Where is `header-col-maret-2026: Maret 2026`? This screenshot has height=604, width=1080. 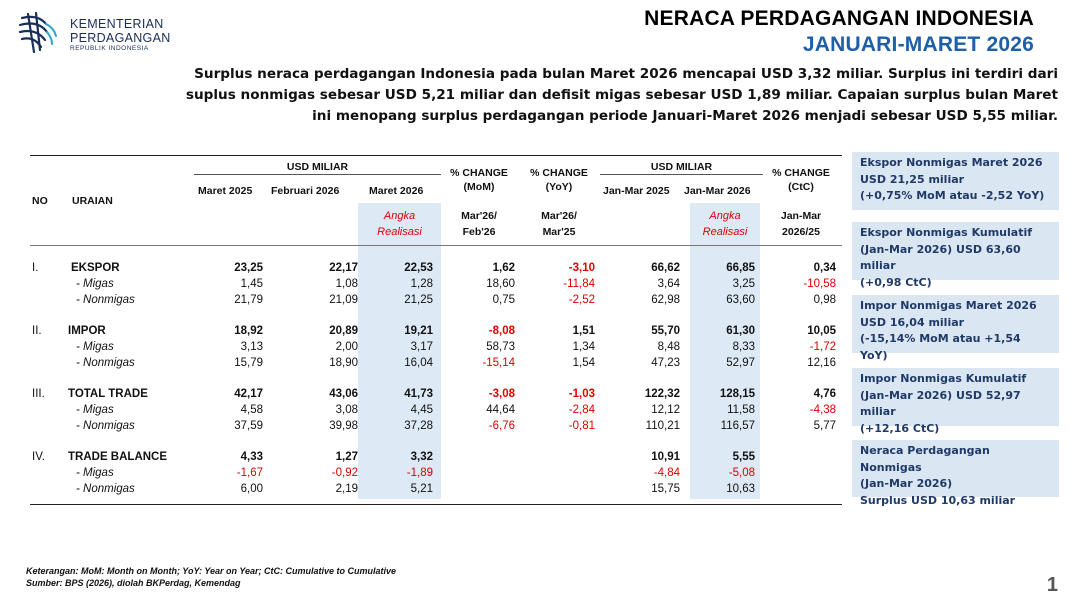 header-col-maret-2026: Maret 2026 is located at coordinates (396, 191).